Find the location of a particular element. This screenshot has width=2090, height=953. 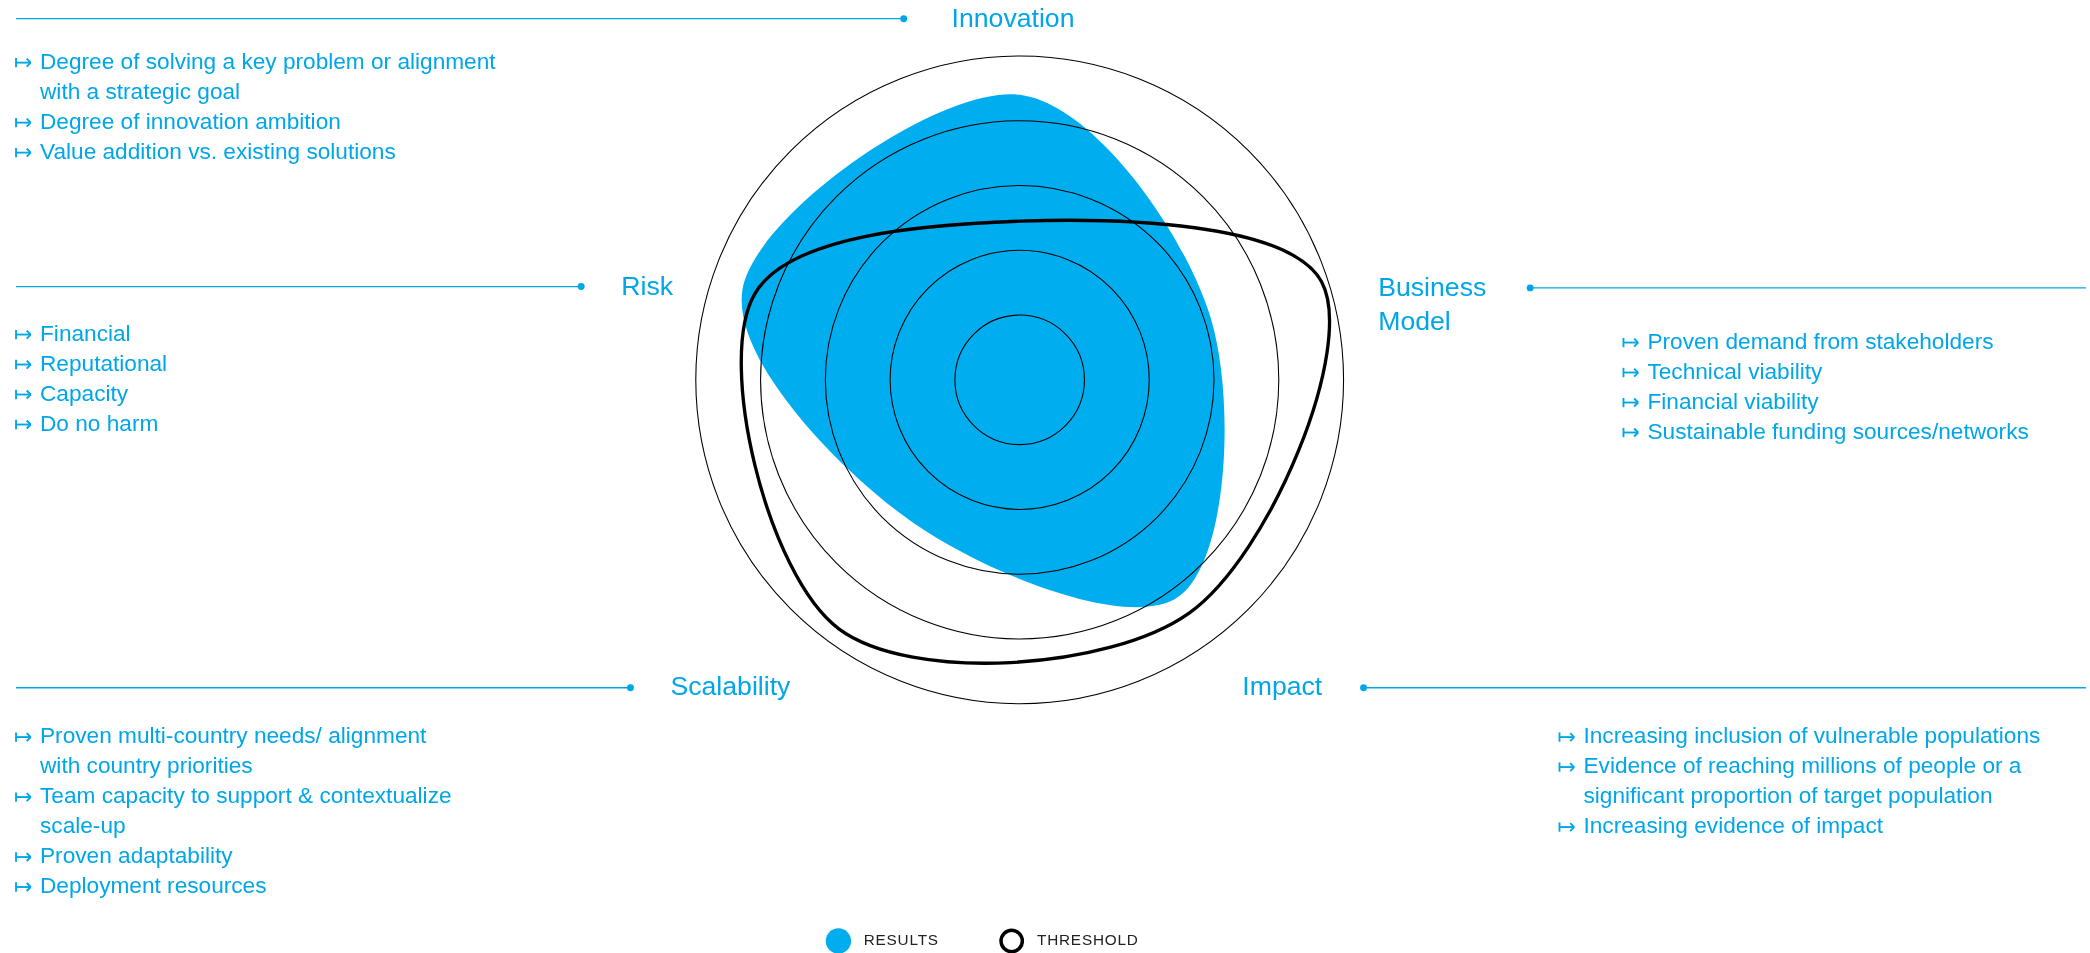

spoke-label: Impact is located at coordinates (1282, 685).